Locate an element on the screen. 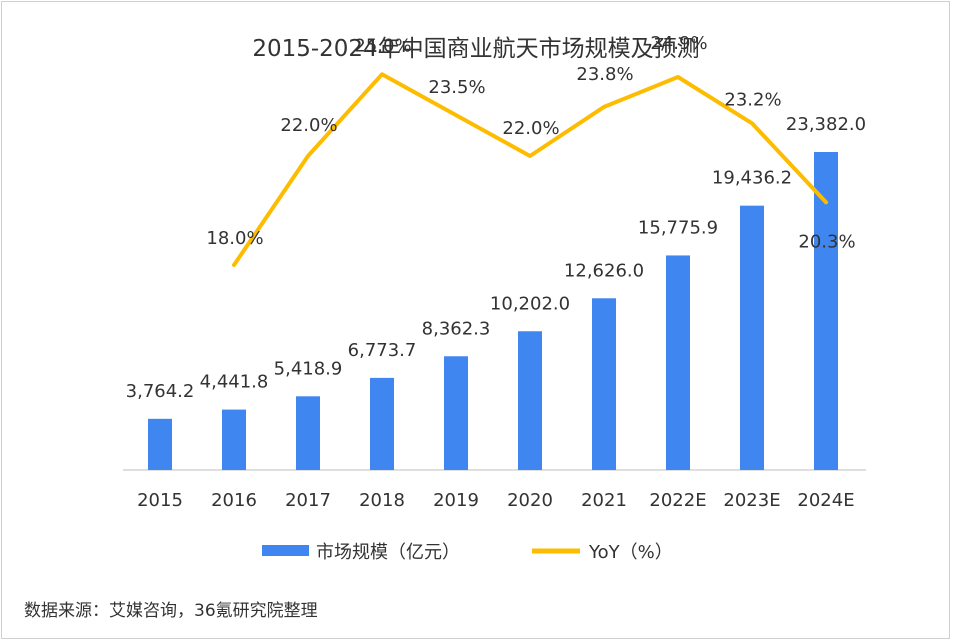 The width and height of the screenshot is (953, 642). legend-bar-label: 市场规模（亿元） is located at coordinates (388, 552).